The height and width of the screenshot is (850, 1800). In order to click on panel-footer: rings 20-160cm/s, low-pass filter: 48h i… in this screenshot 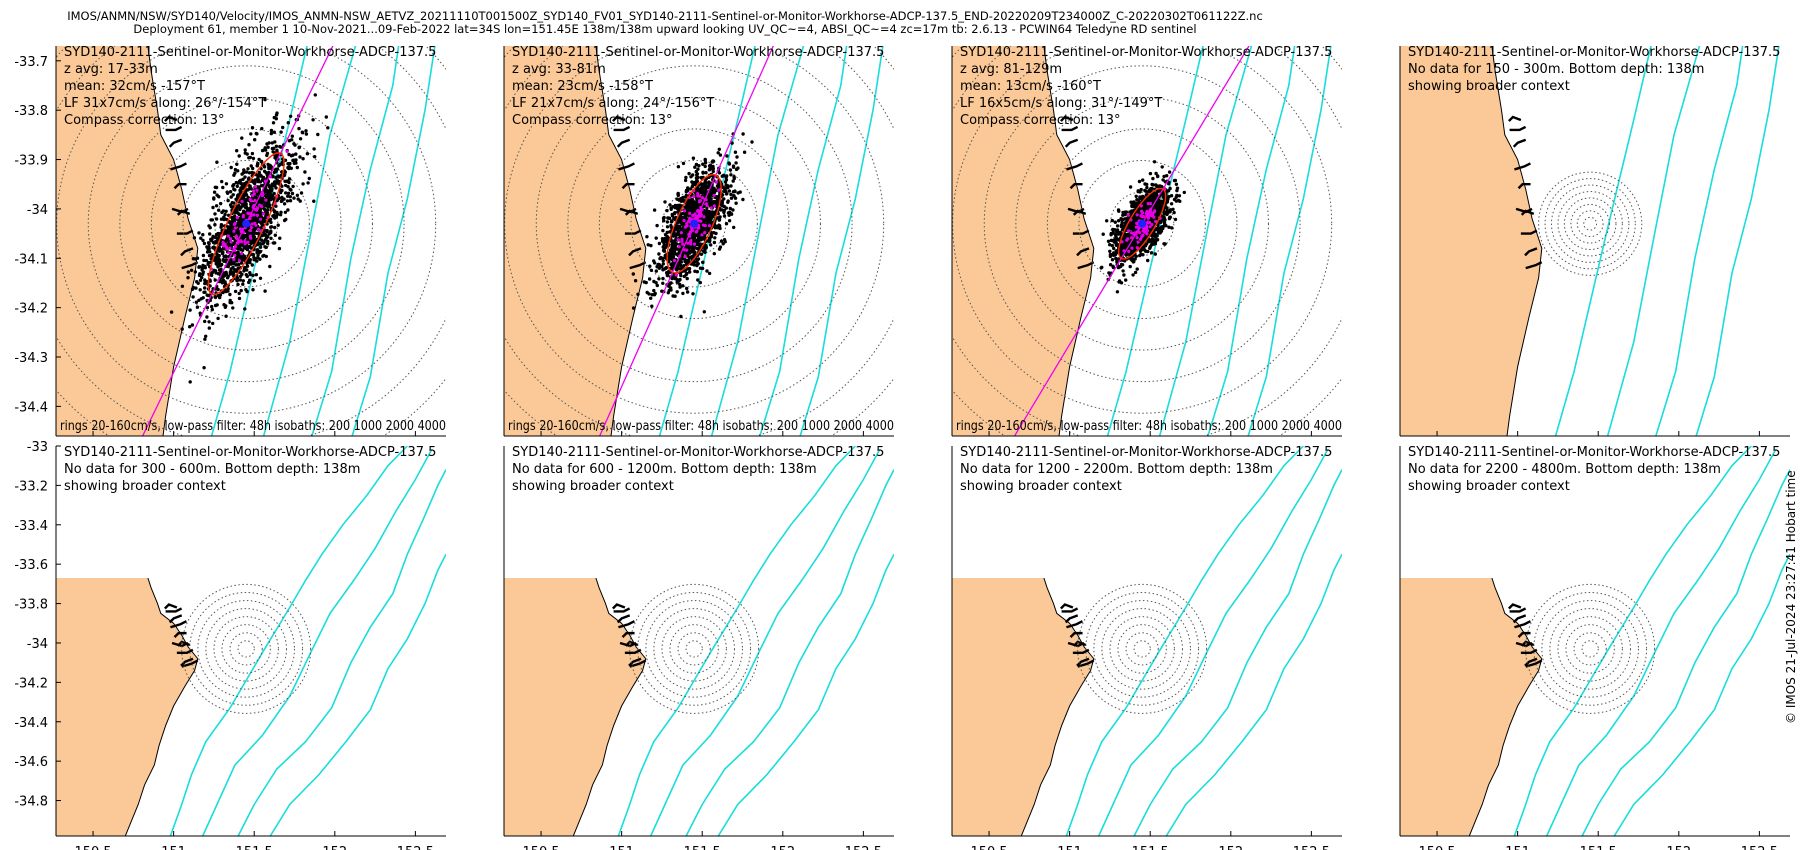, I will do `click(1149, 426)`.